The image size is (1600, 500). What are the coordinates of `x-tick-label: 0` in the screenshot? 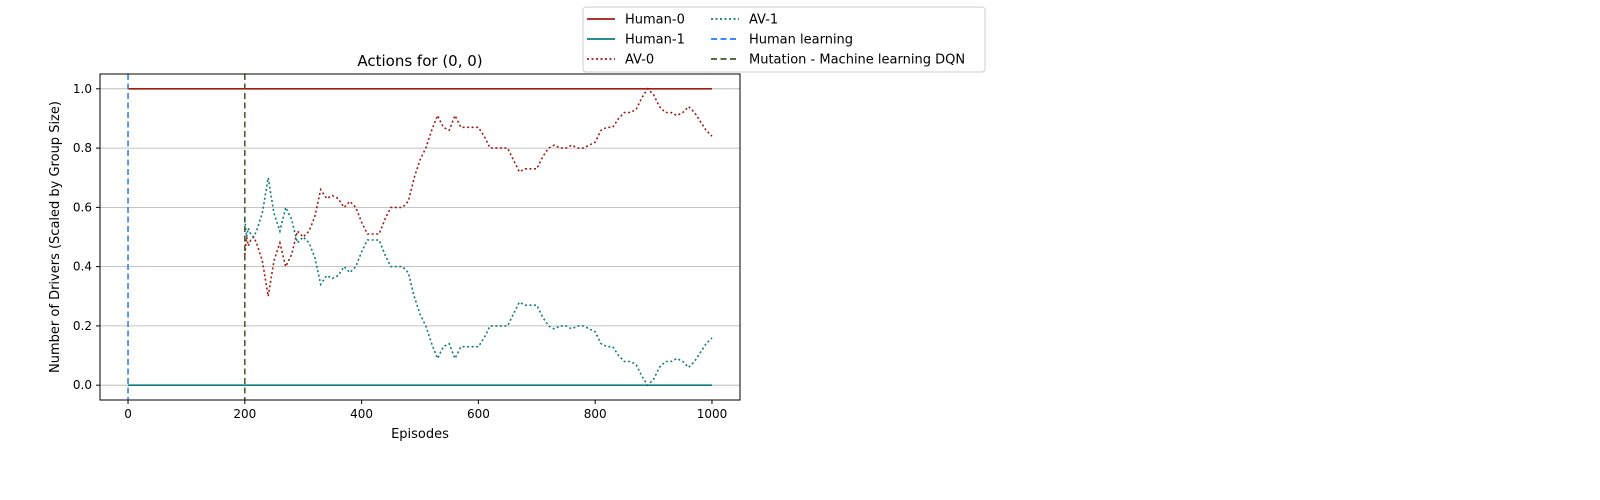 It's located at (128, 414).